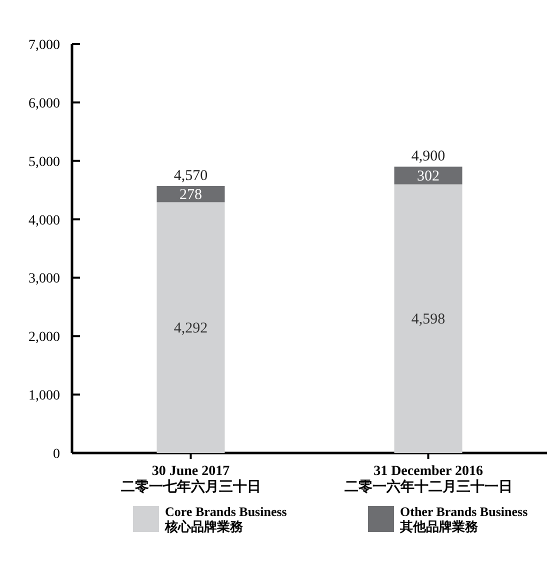  What do you see at coordinates (44, 396) in the screenshot?
I see `y-tick-label: 1,000` at bounding box center [44, 396].